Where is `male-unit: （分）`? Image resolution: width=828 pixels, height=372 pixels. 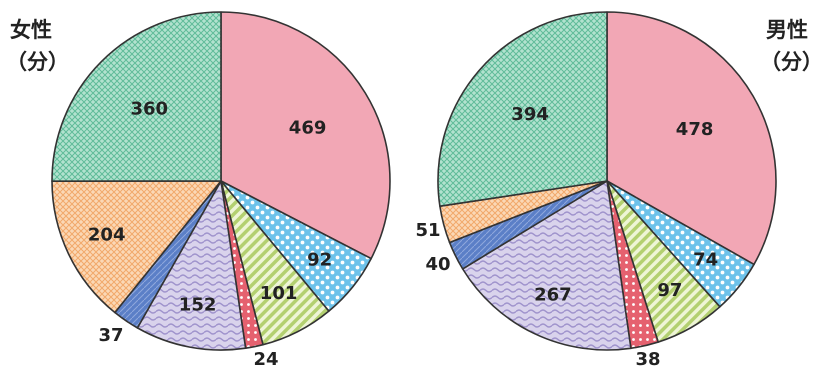
male-unit: （分） is located at coordinates (791, 62).